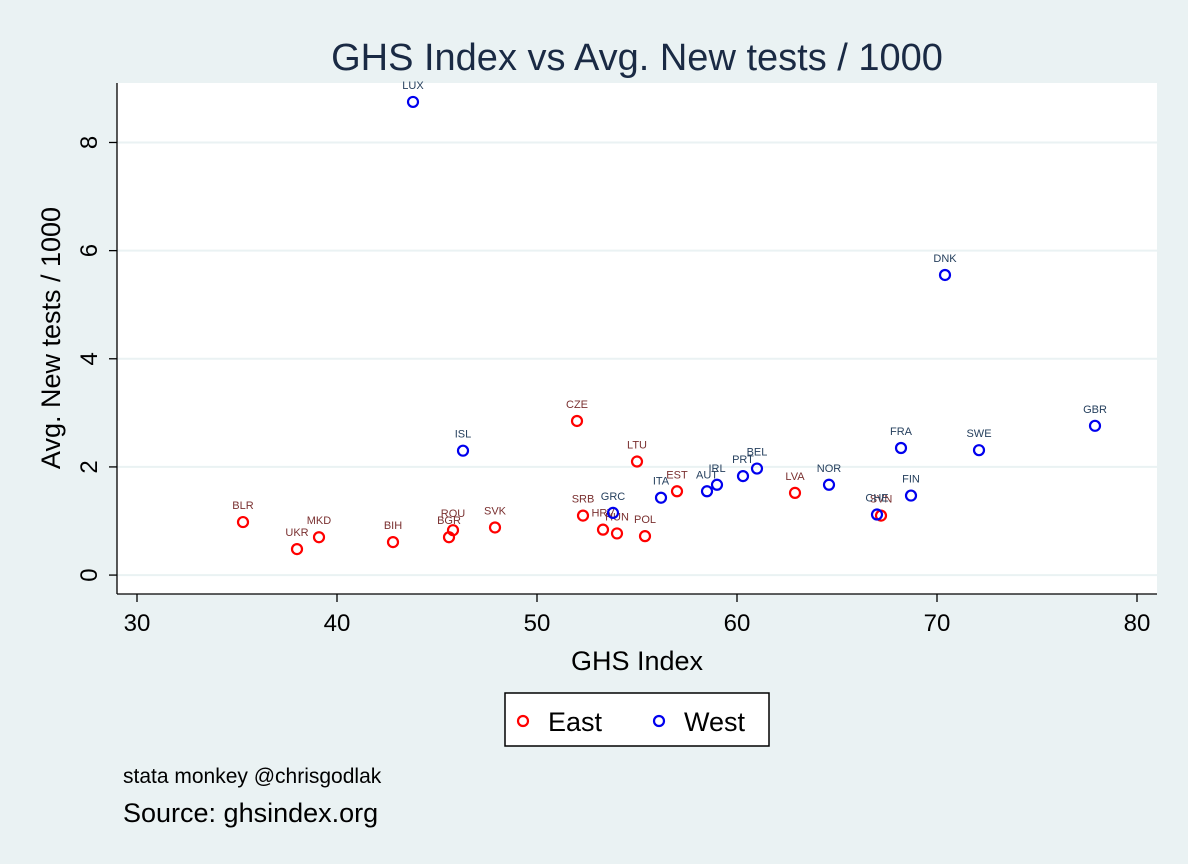  What do you see at coordinates (715, 722) in the screenshot?
I see `legend-label-west: West` at bounding box center [715, 722].